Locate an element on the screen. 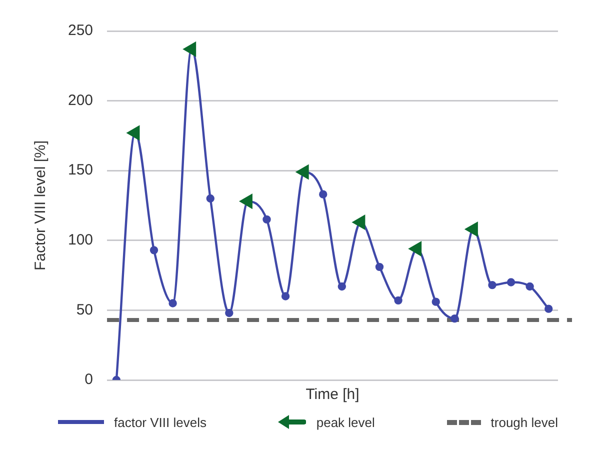 This screenshot has width=596, height=461. y-tick-label: 100 is located at coordinates (81, 240).